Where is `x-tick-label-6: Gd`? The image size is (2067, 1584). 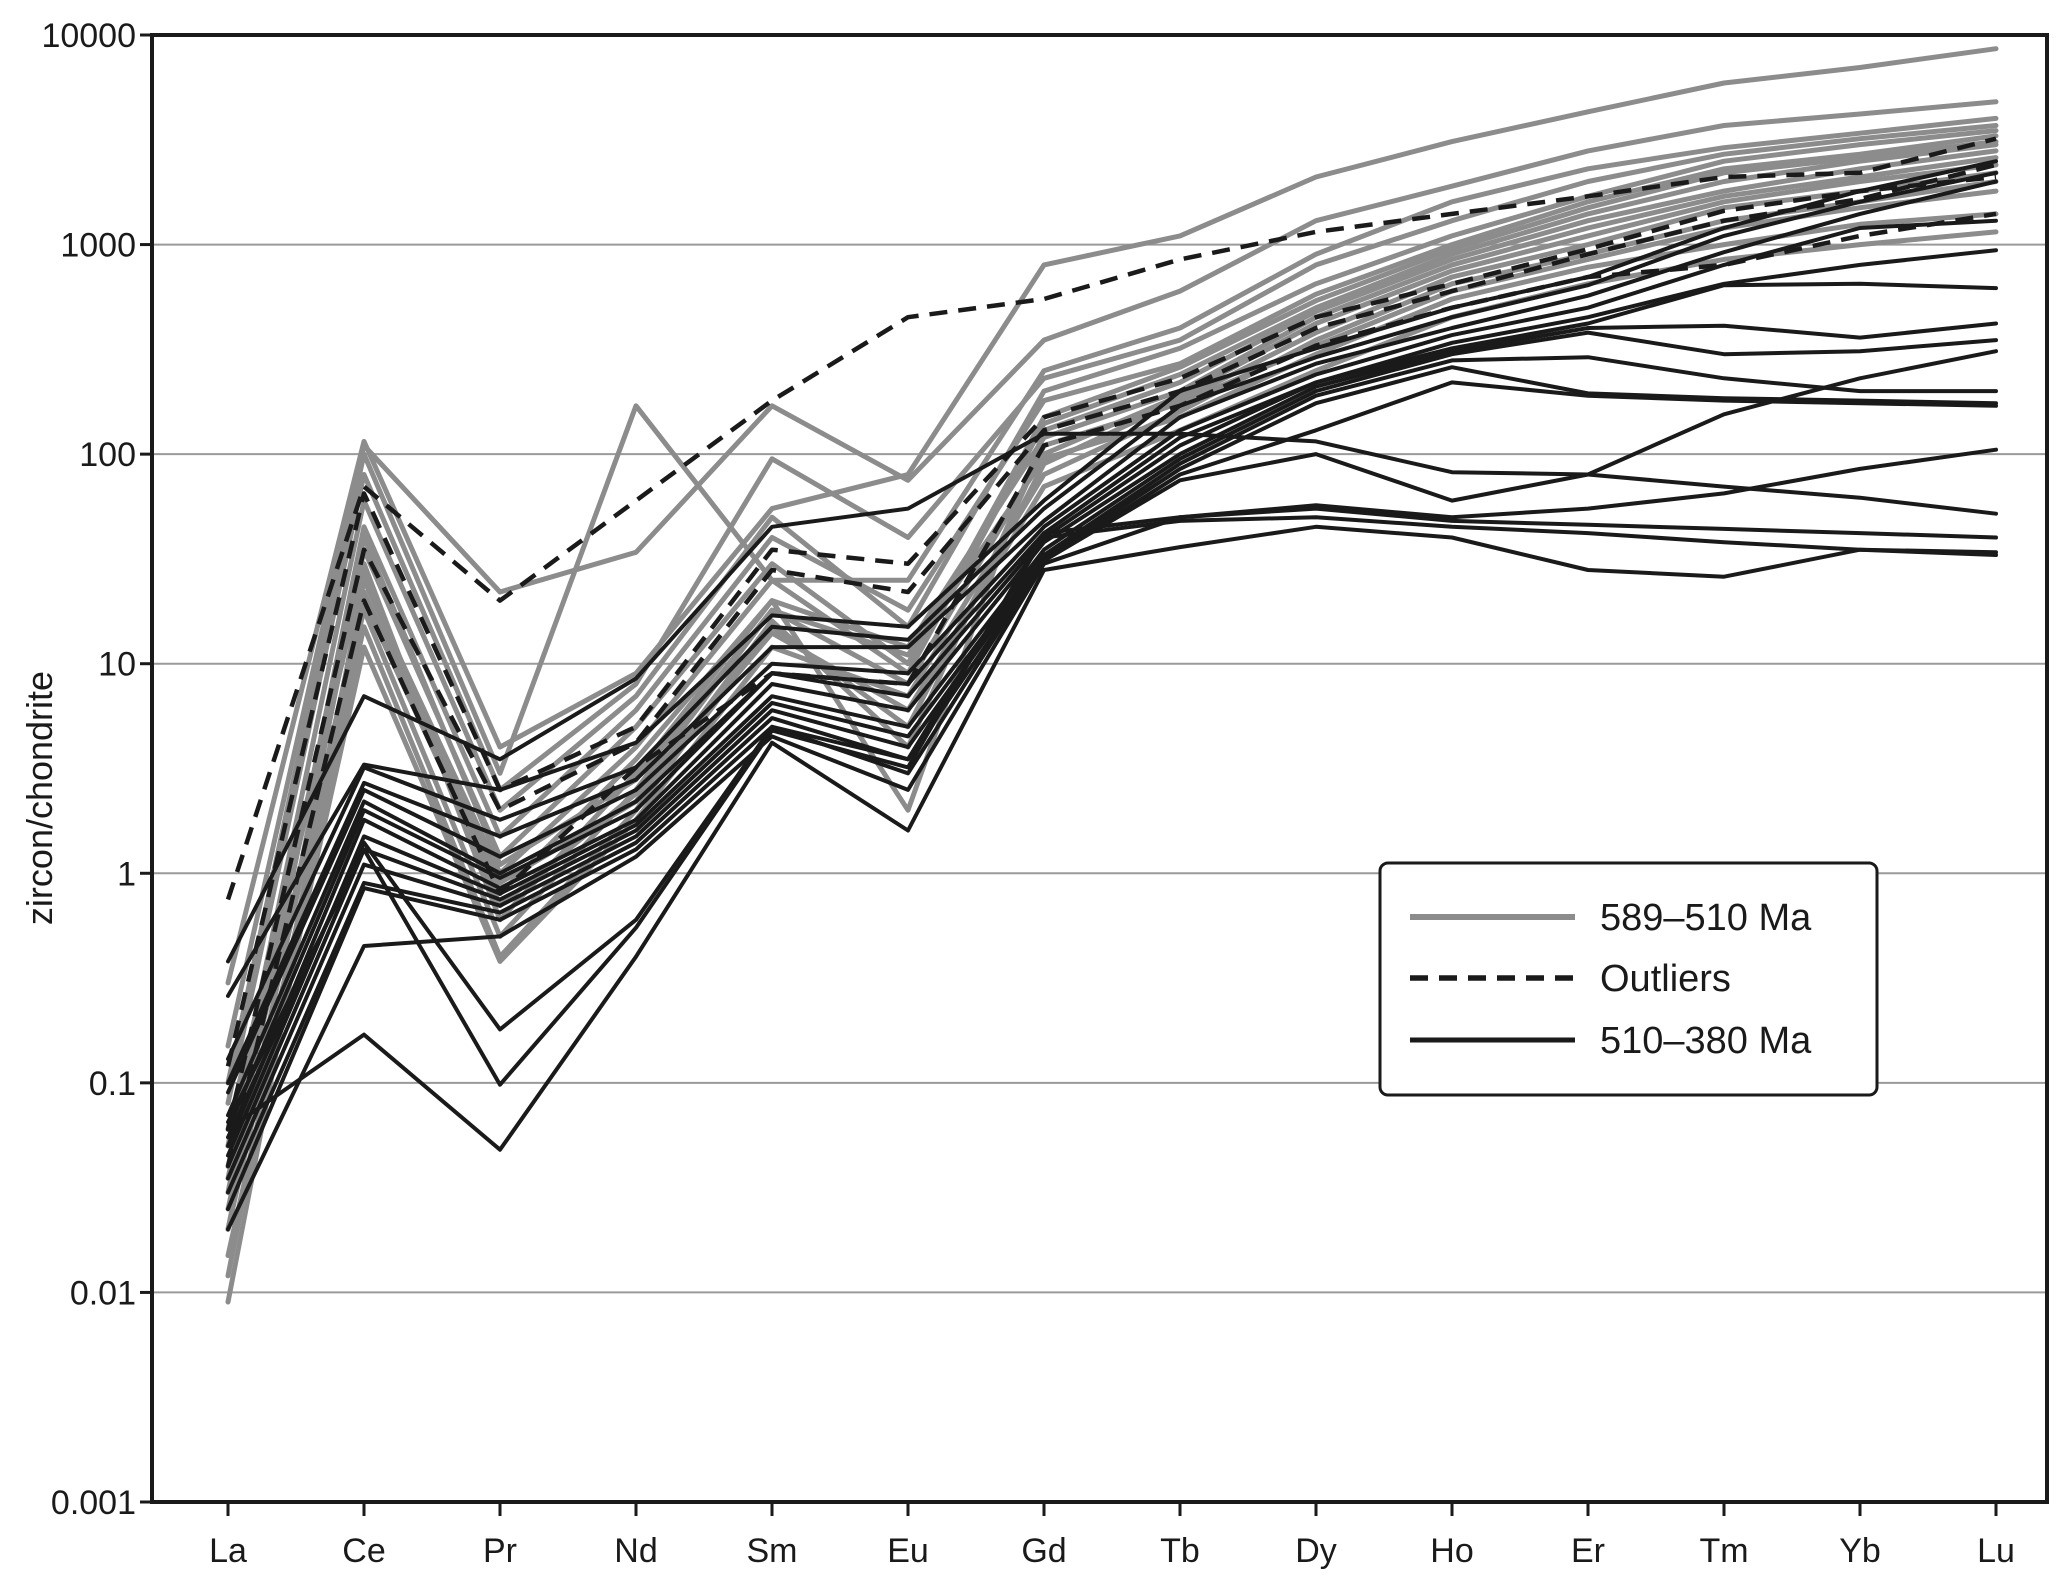
x-tick-label-6: Gd is located at coordinates (1043, 1551).